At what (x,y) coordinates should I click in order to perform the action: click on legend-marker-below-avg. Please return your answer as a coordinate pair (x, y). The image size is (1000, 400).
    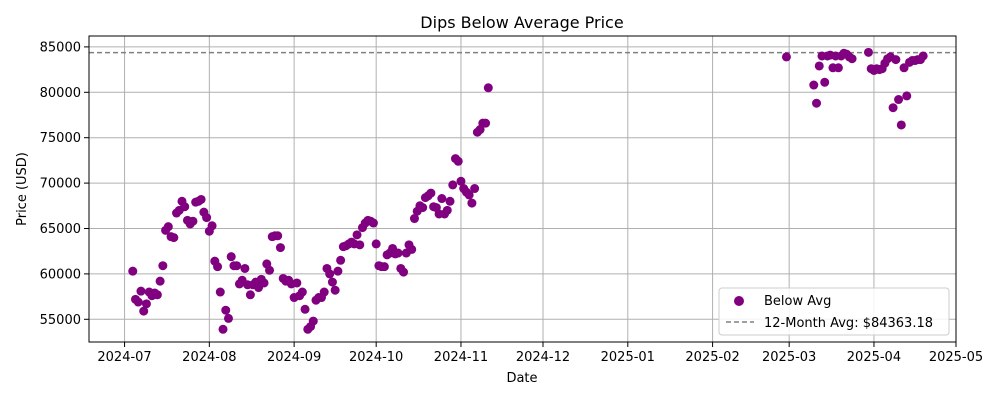
    Looking at the image, I should click on (739, 301).